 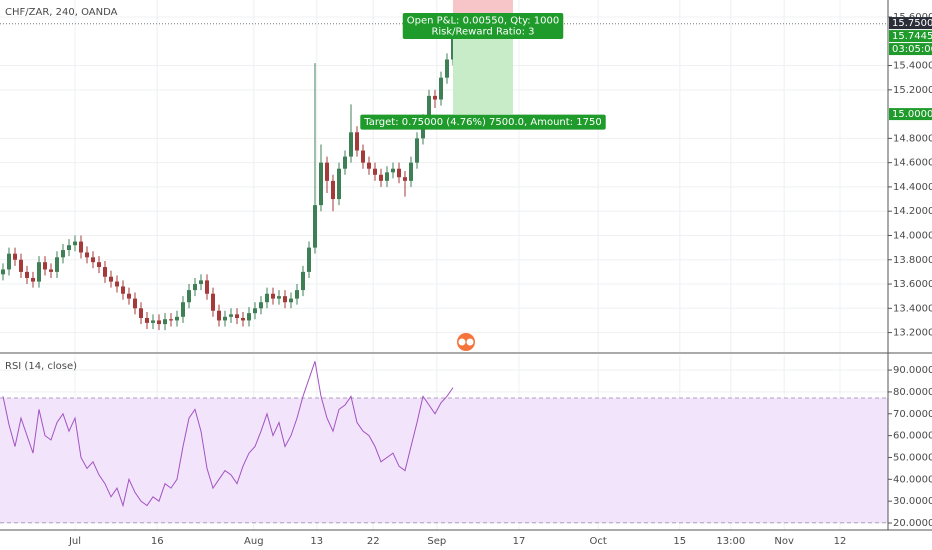 I want to click on x-tick-label: 12, so click(x=840, y=541).